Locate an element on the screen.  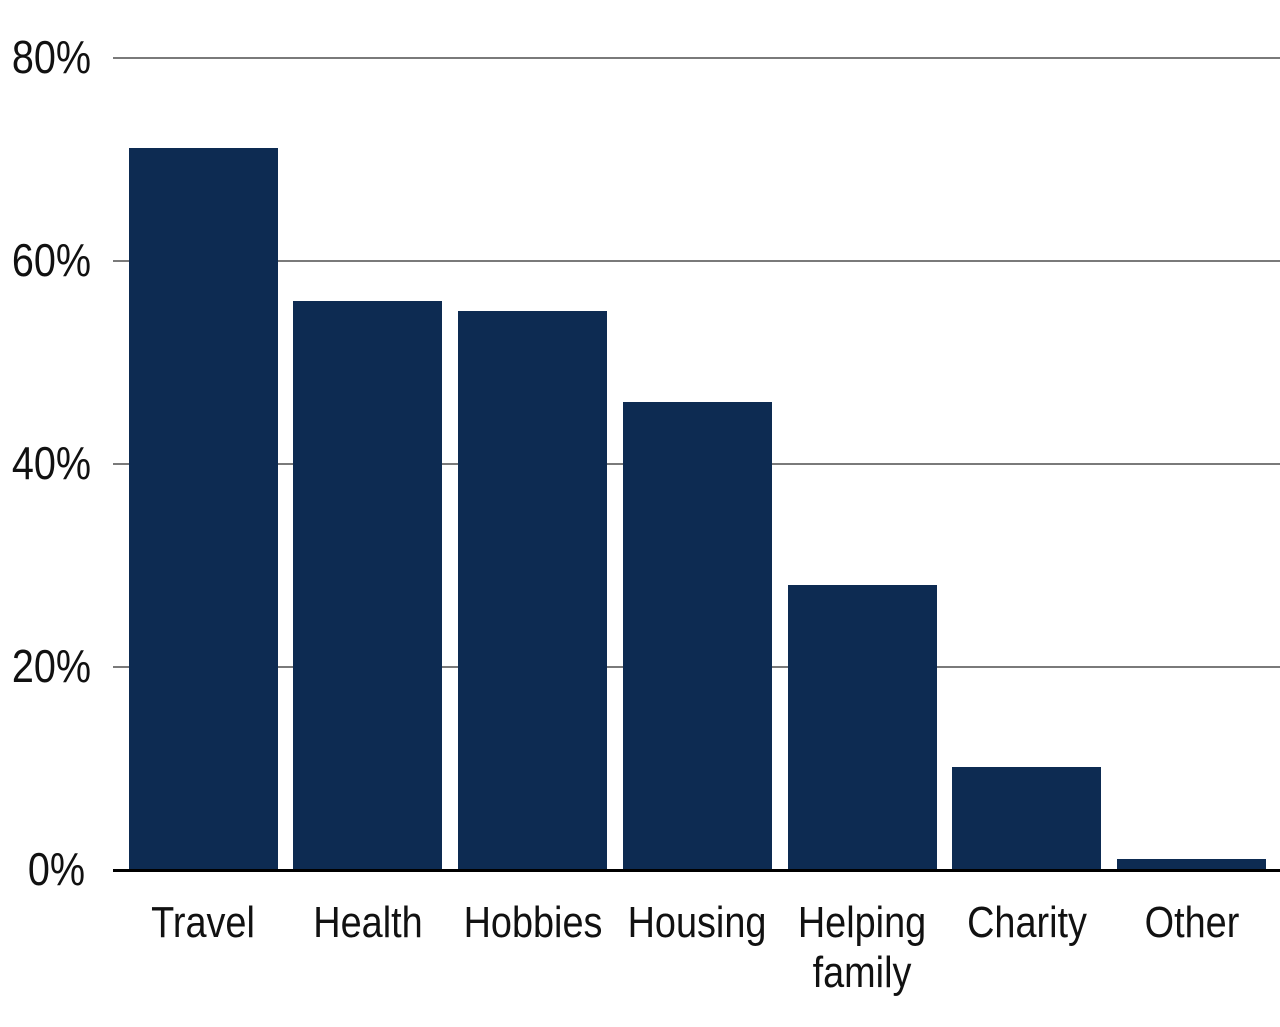
y-axis-tick-label: 20% is located at coordinates (51, 666).